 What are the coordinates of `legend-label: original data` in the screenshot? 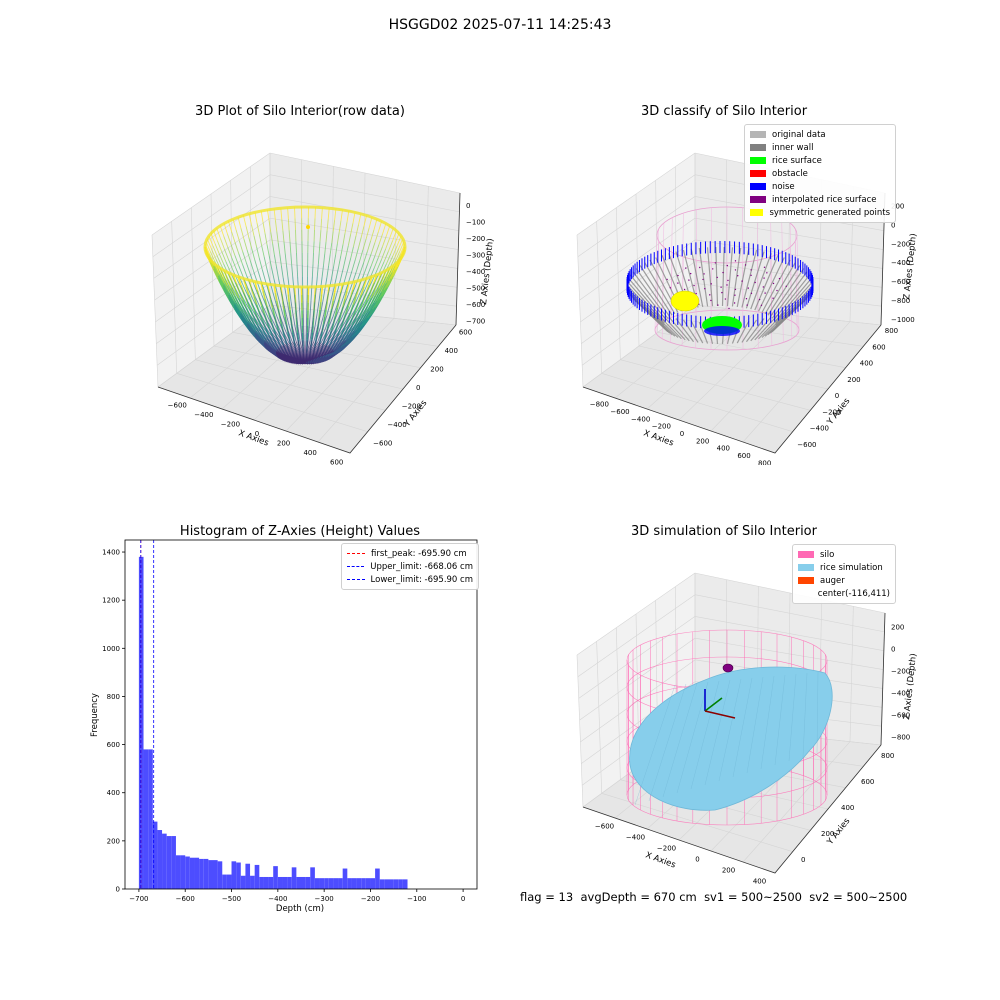 It's located at (799, 134).